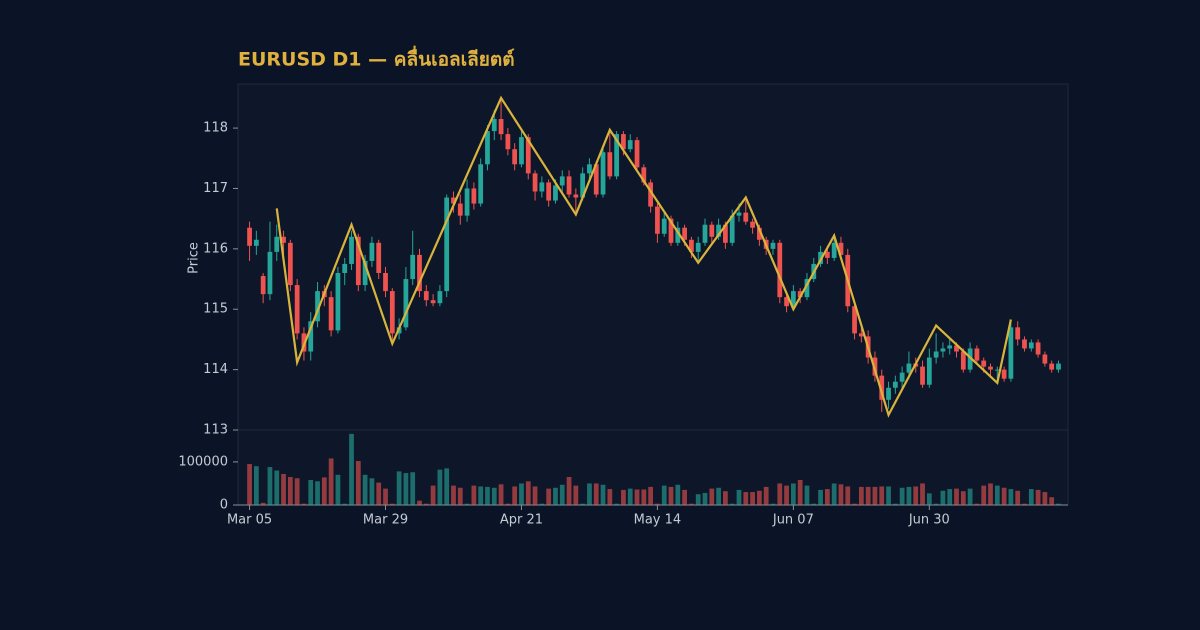 This screenshot has width=1200, height=630. I want to click on x-tick-label: Jun 07, so click(793, 520).